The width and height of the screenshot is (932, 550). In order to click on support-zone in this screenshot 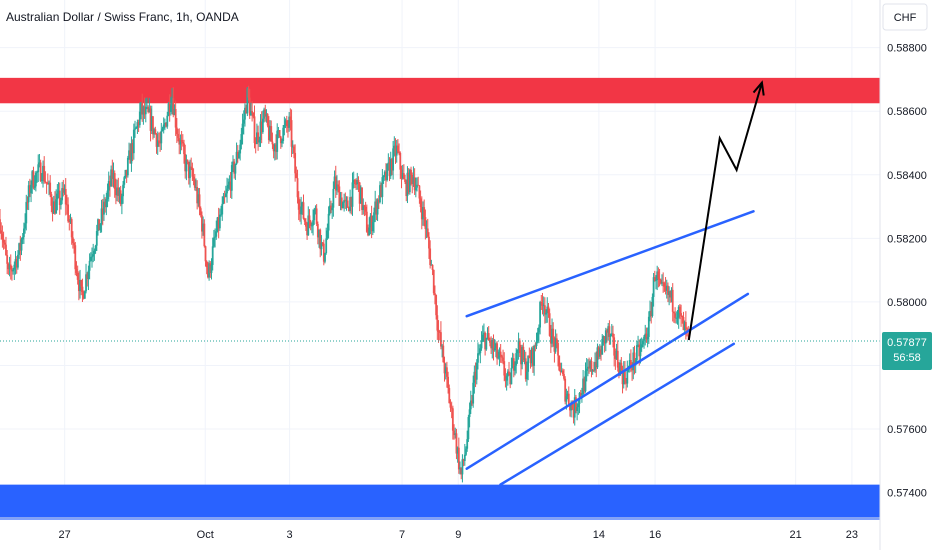, I will do `click(440, 502)`.